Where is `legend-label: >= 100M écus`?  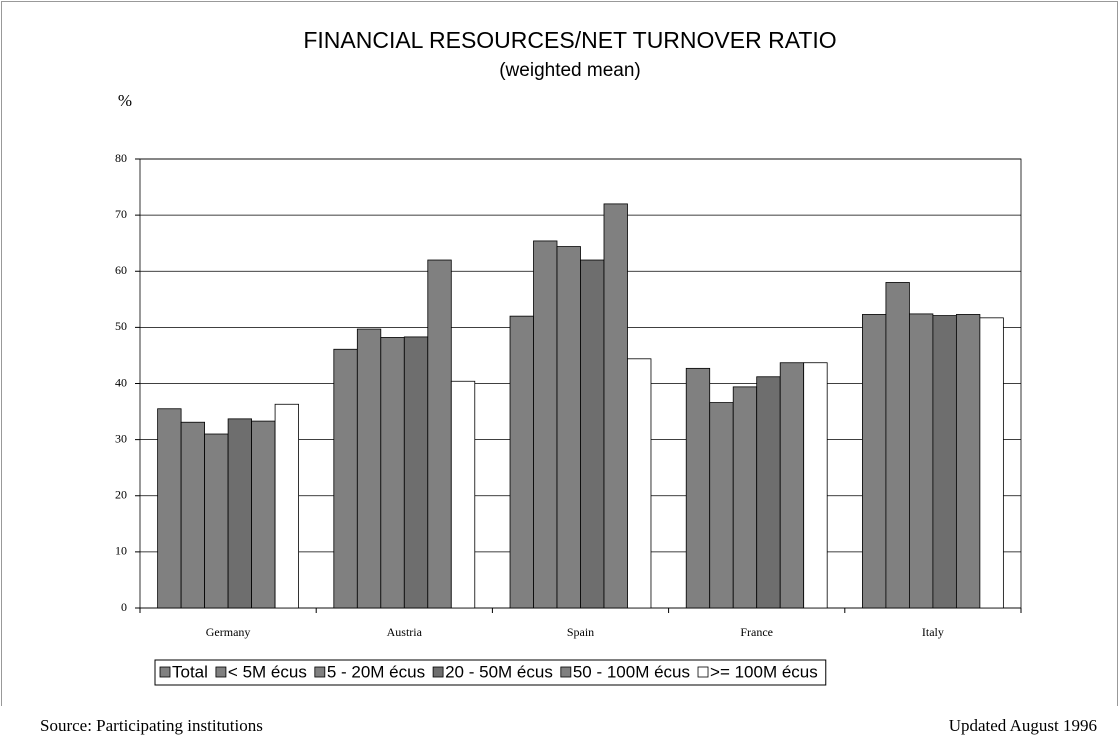 legend-label: >= 100M écus is located at coordinates (764, 671).